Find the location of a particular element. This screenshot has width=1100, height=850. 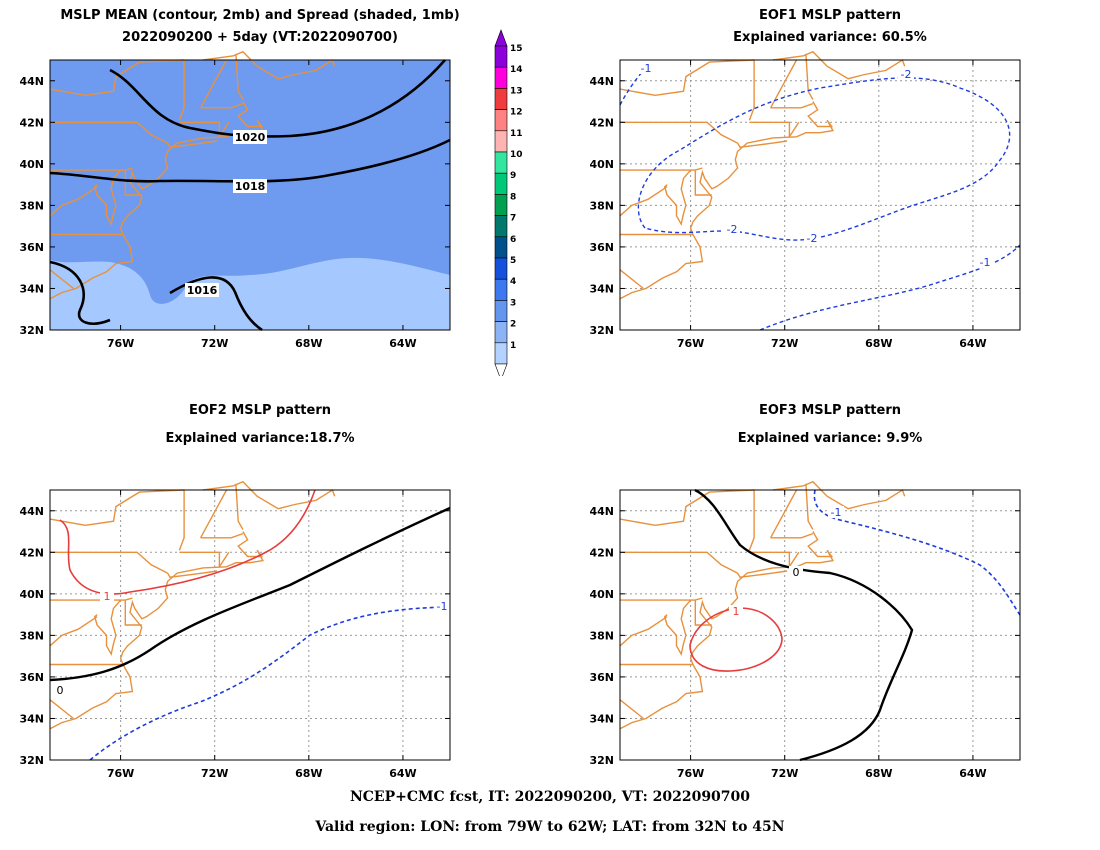

grid-lines is located at coordinates (820, 625).